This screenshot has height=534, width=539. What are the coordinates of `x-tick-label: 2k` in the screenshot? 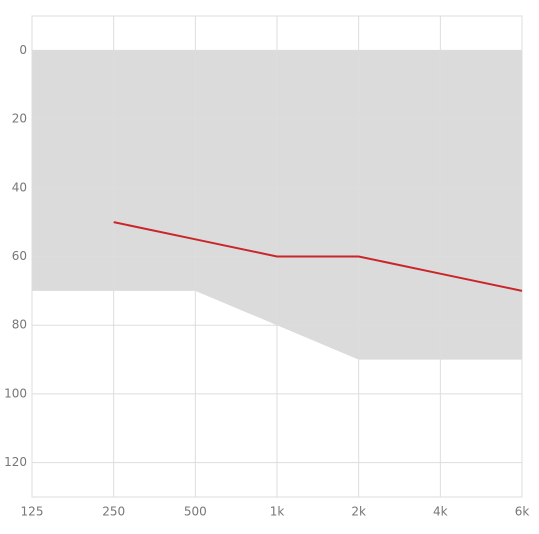 It's located at (358, 512).